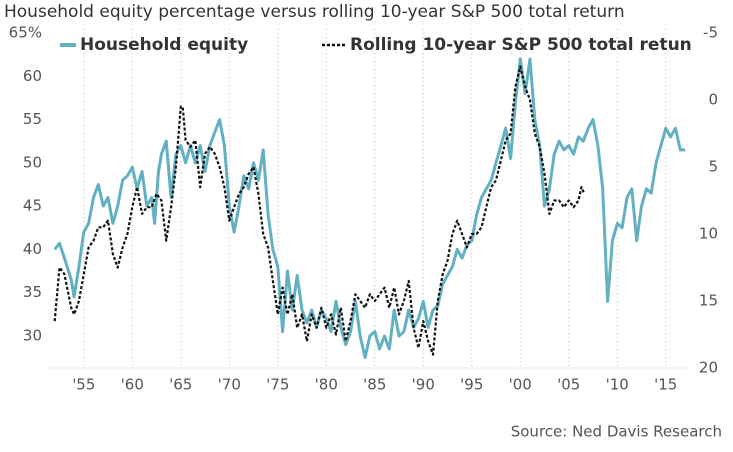  What do you see at coordinates (617, 385) in the screenshot?
I see `x-tick-label: '10` at bounding box center [617, 385].